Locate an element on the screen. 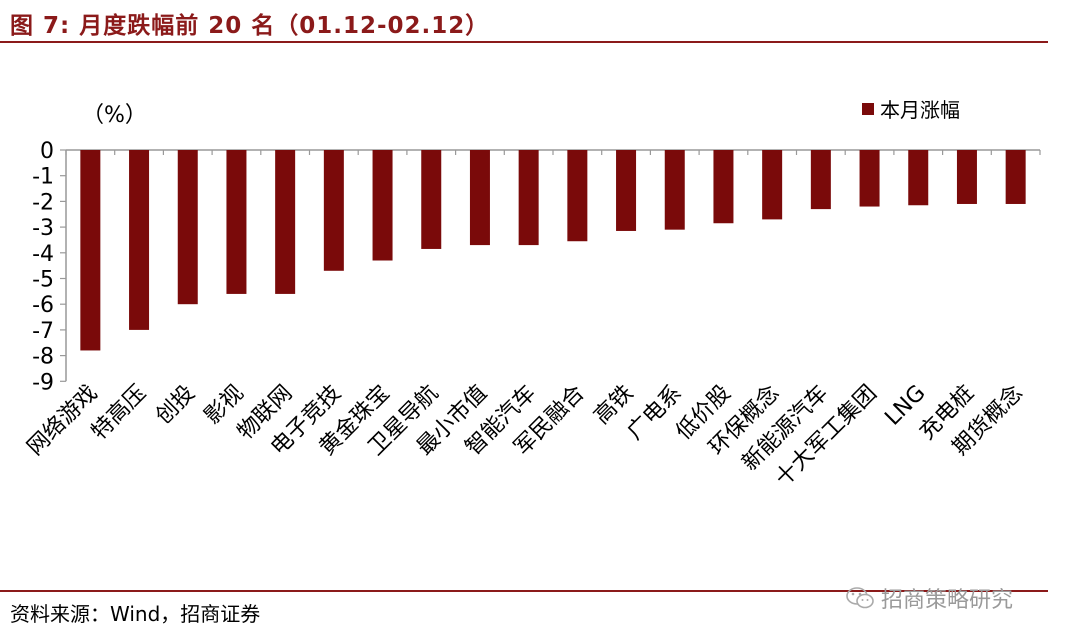 The image size is (1080, 643). x-tick-label: 特高压 is located at coordinates (119, 413).